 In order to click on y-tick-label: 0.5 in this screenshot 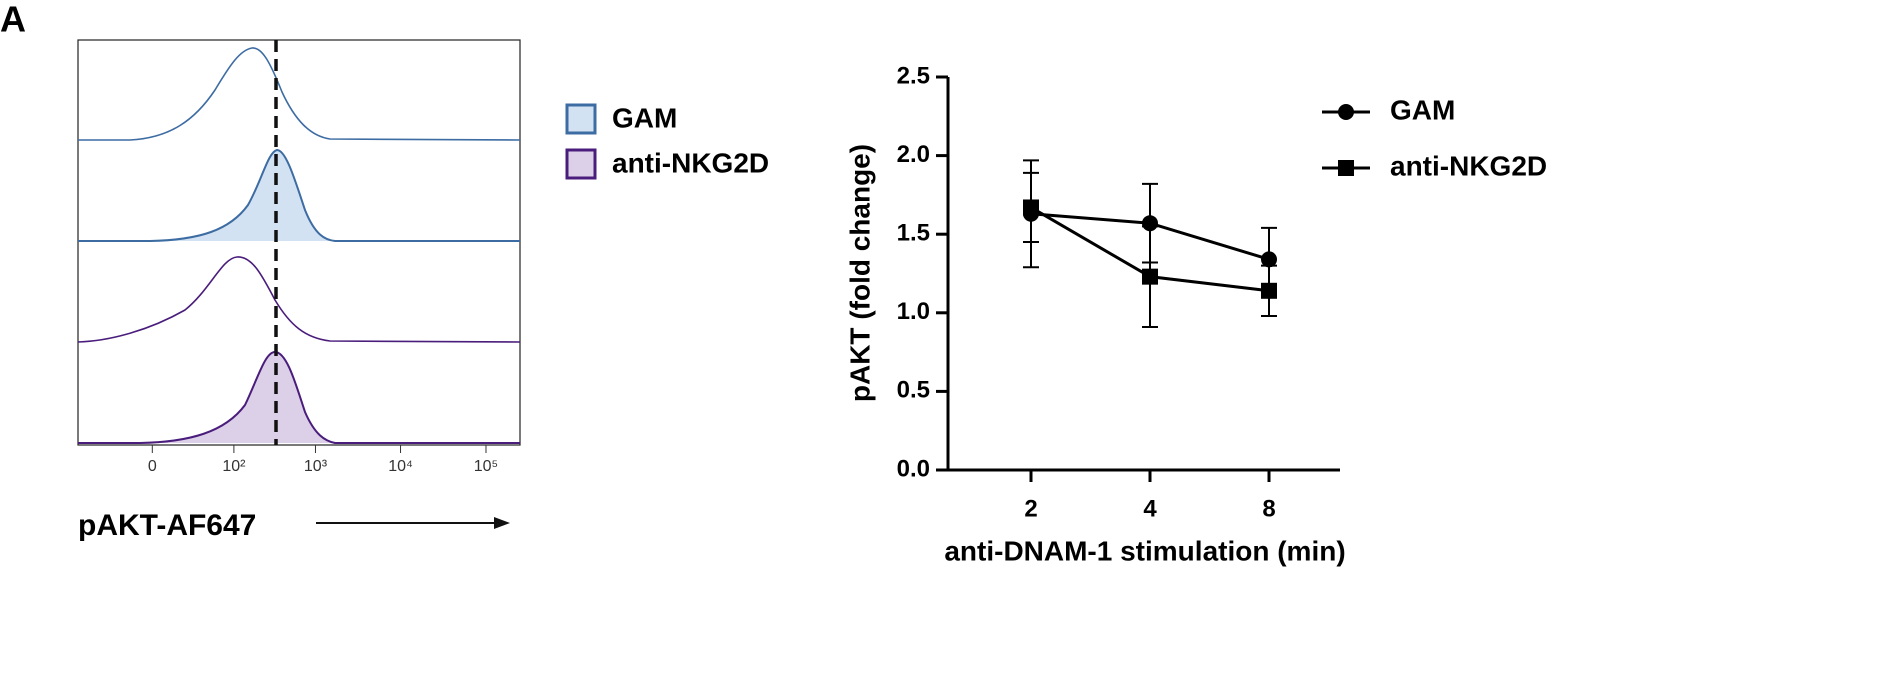, I will do `click(913, 390)`.